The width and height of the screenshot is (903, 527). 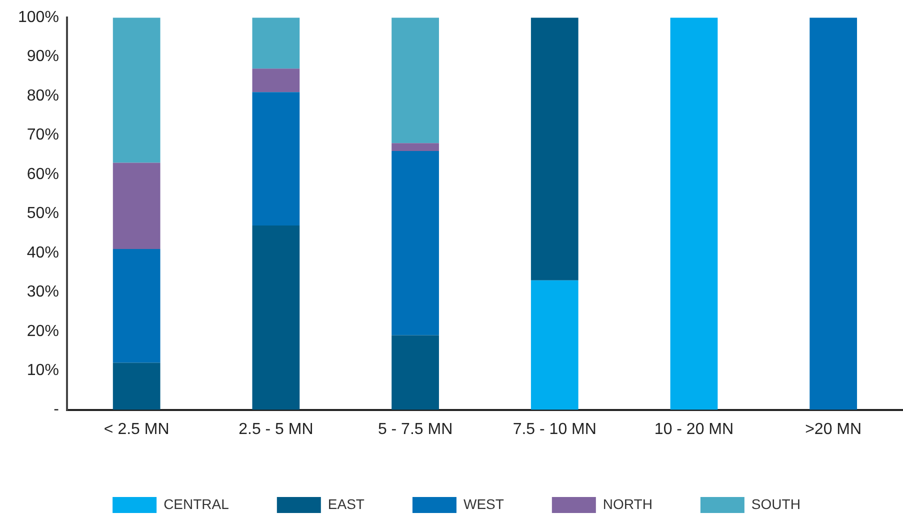 What do you see at coordinates (483, 504) in the screenshot?
I see `legend-label: WEST` at bounding box center [483, 504].